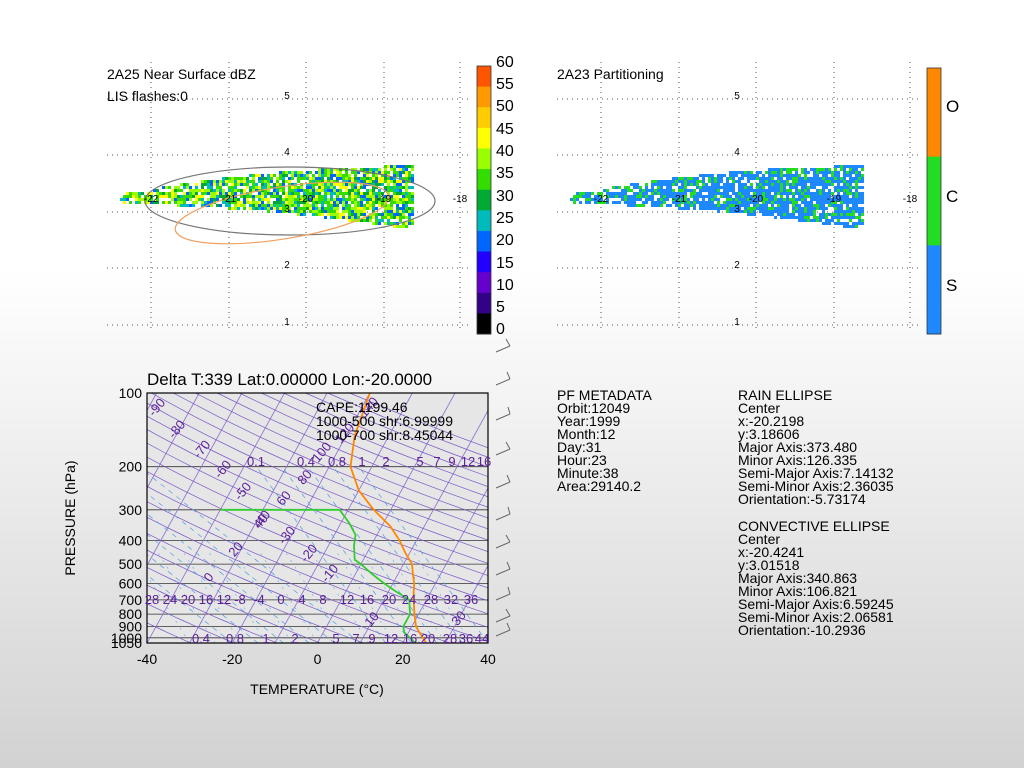 The height and width of the screenshot is (773, 1024). I want to click on metadata-line: Area:29140.2, so click(599, 486).